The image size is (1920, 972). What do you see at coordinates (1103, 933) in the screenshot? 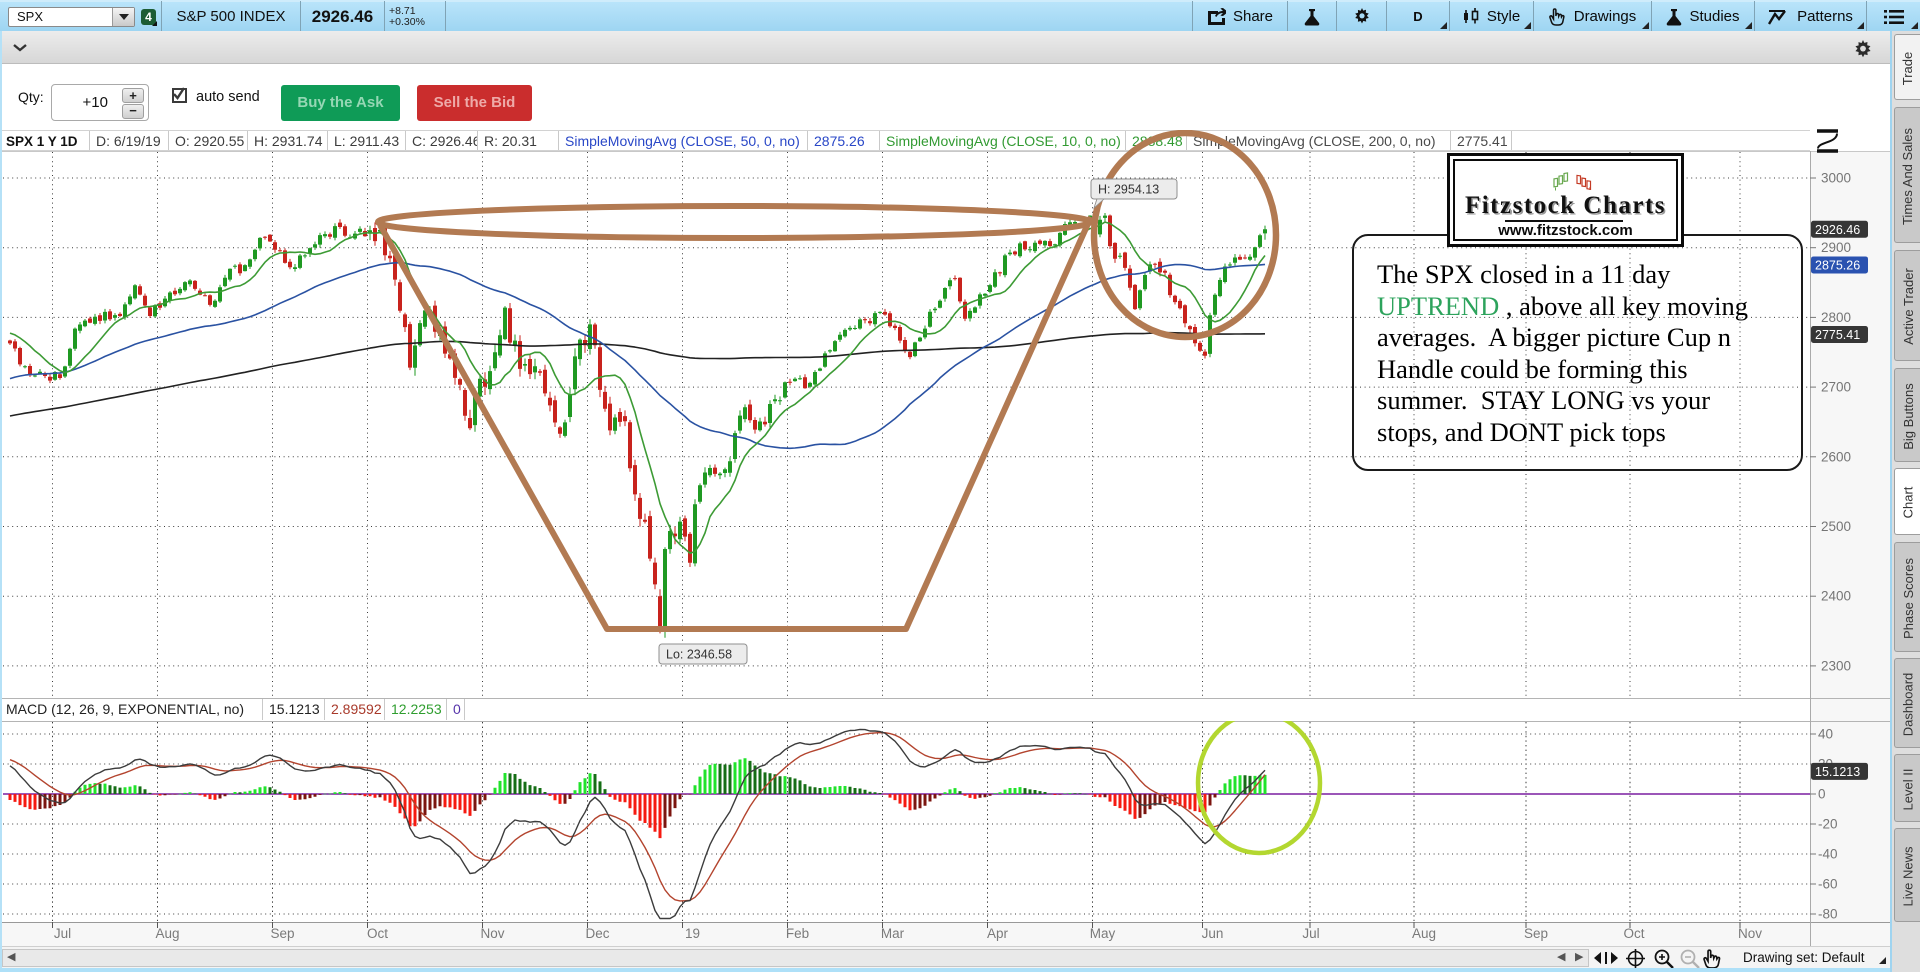
I see `svg-text: May` at bounding box center [1103, 933].